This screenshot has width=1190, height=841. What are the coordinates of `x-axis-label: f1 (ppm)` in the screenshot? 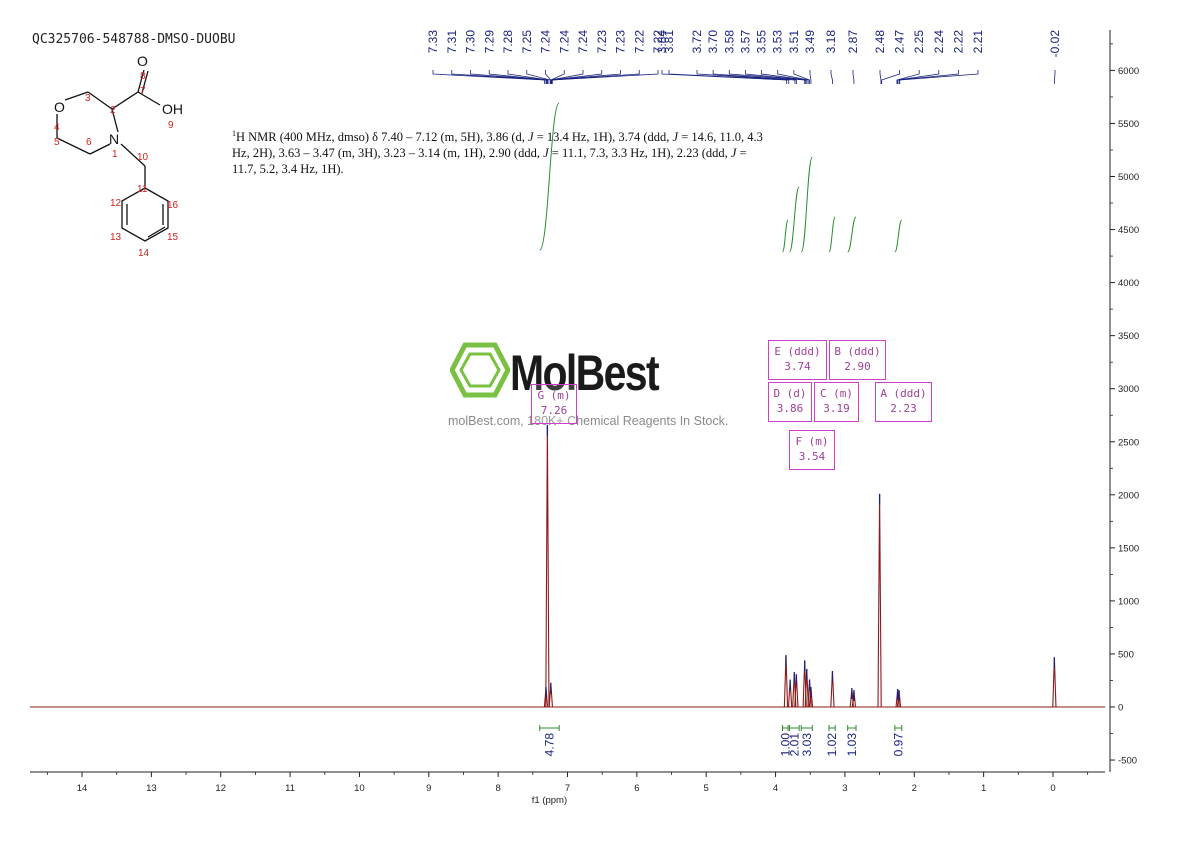 It's located at (549, 800).